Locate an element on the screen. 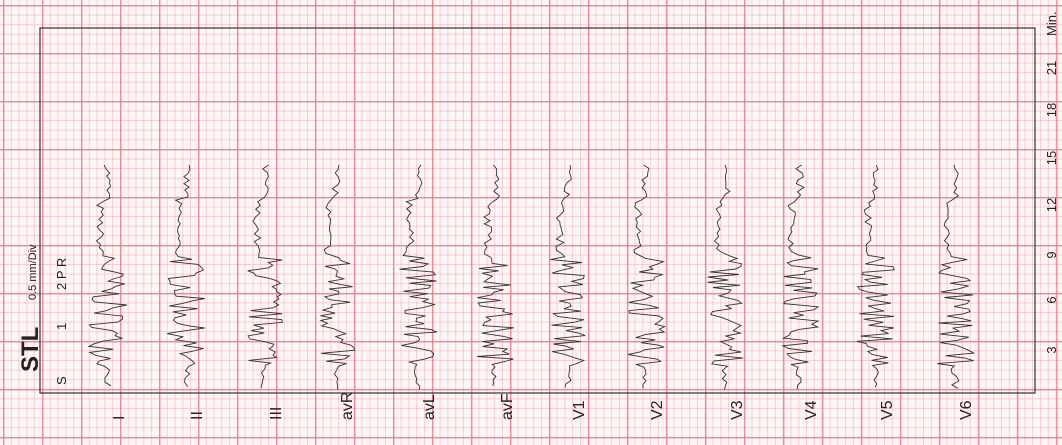  time-tick-label: 18 is located at coordinates (1051, 110).